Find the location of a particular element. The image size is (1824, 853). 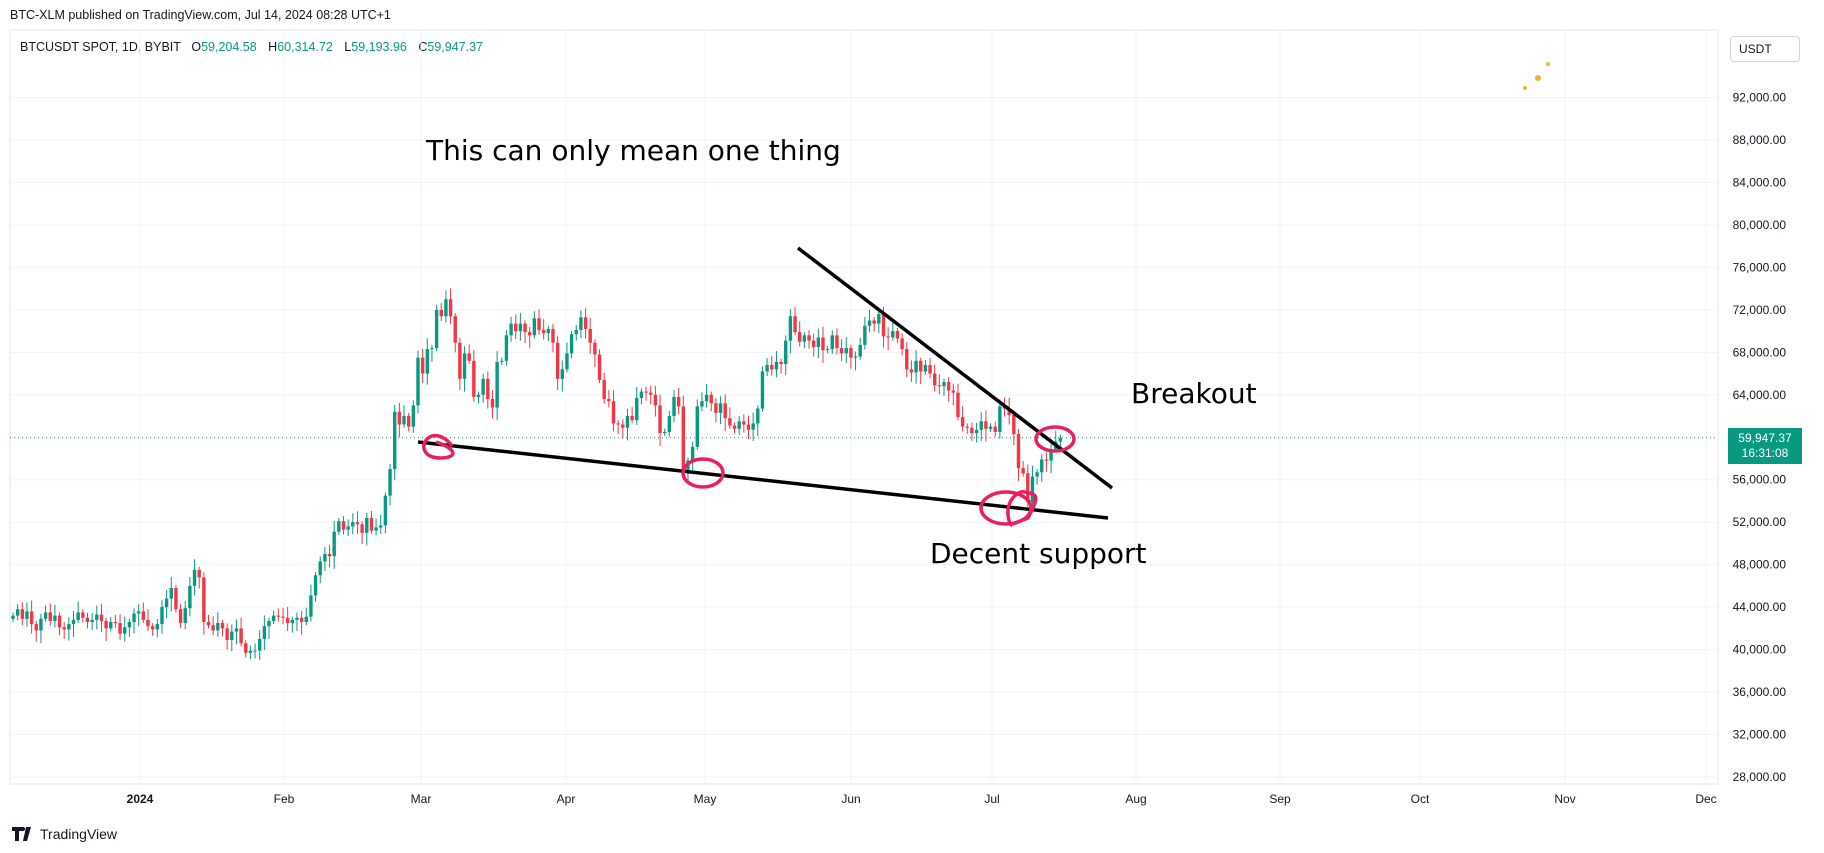

brand-footer: TradingView is located at coordinates (64, 834).